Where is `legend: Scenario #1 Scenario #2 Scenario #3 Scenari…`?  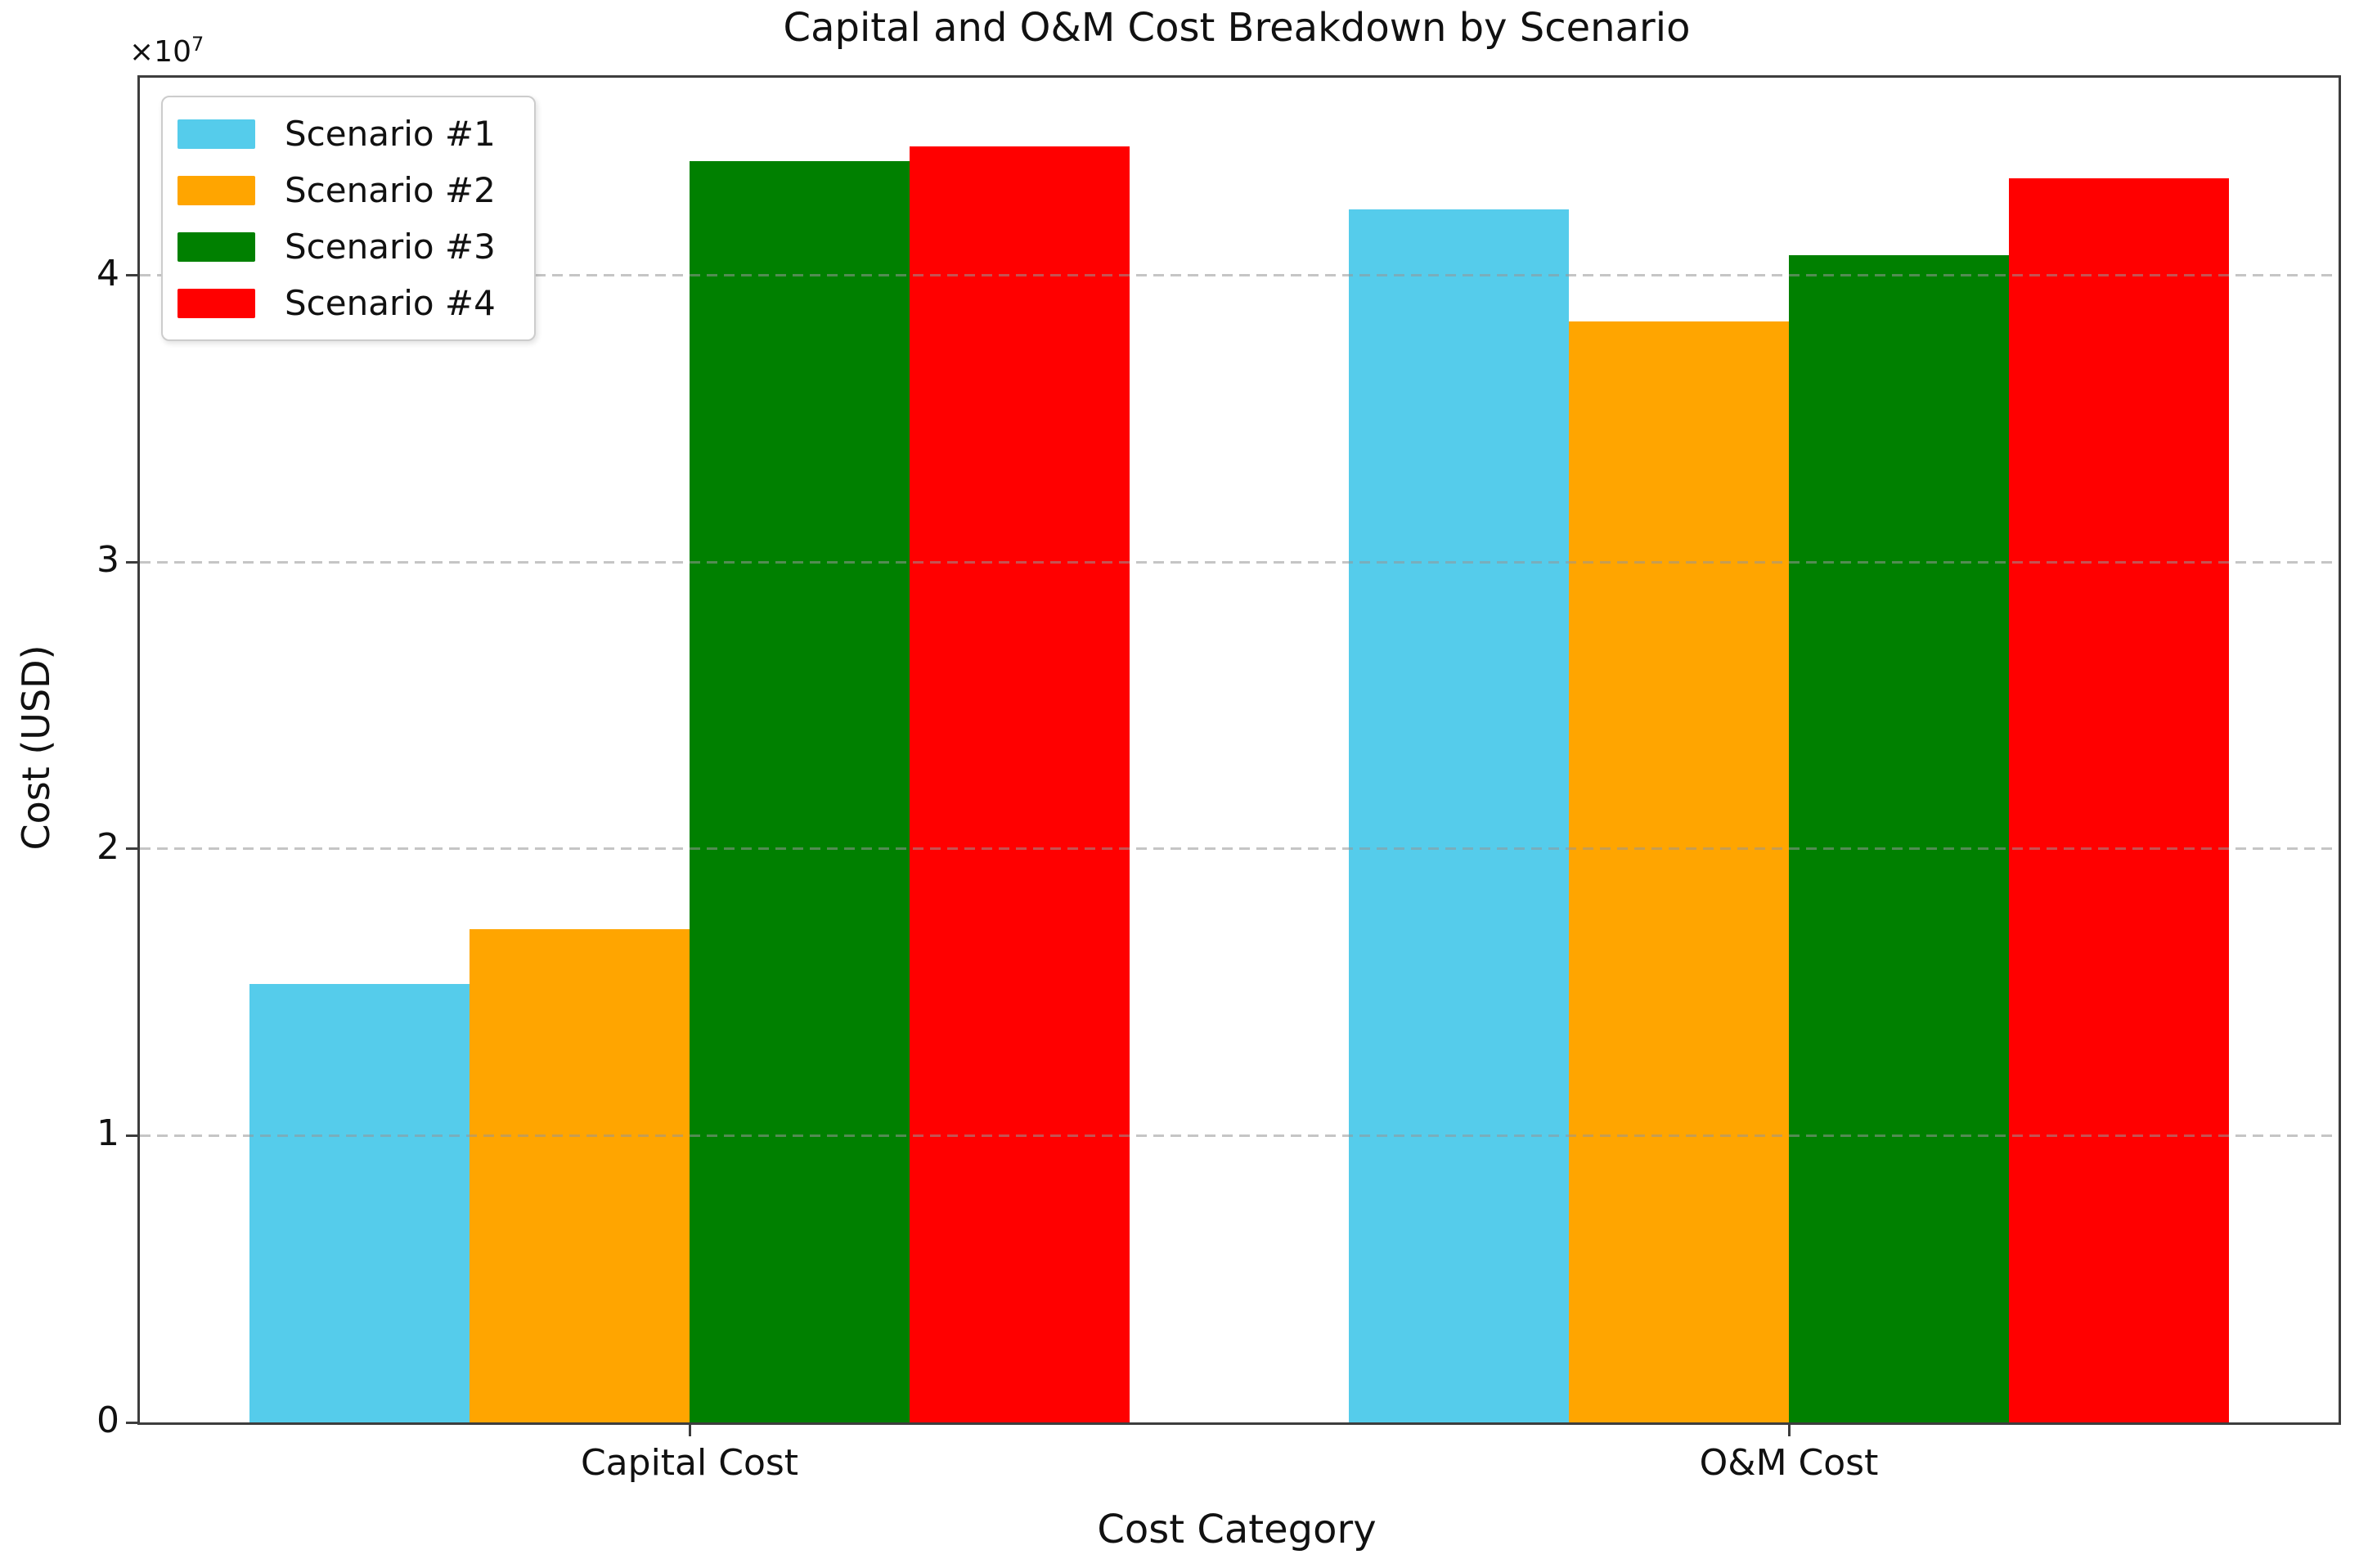
legend: Scenario #1 Scenario #2 Scenario #3 Scenari… is located at coordinates (348, 219).